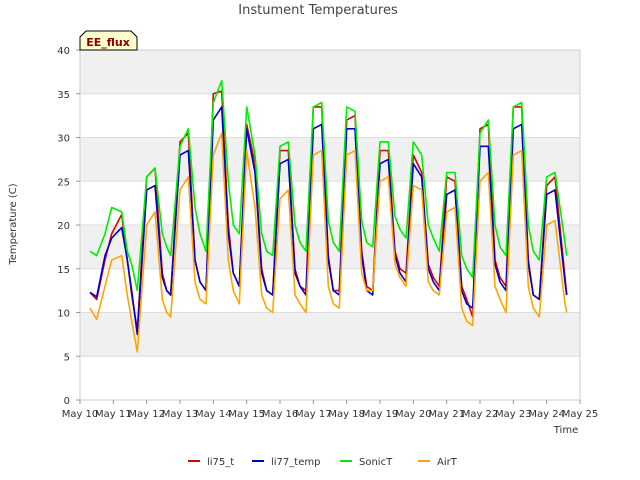 The image size is (640, 480). I want to click on ee-flux-badge: EE_flux, so click(108, 40).